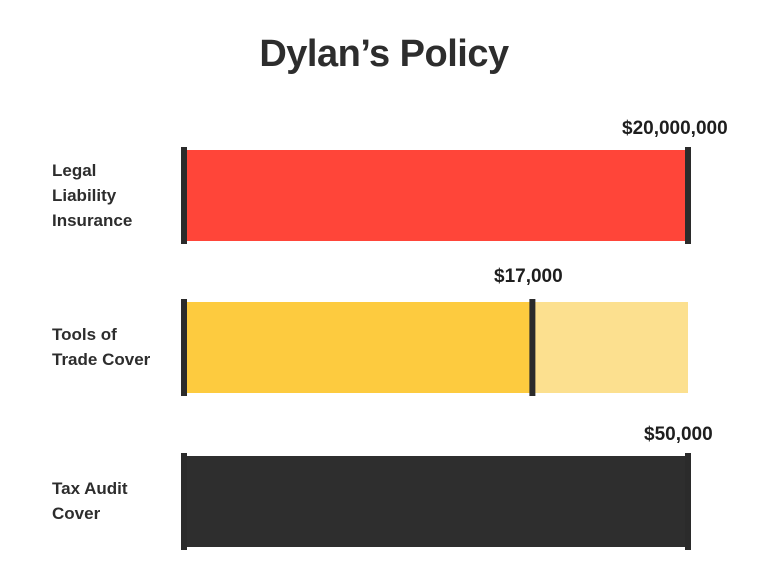 The width and height of the screenshot is (768, 576). I want to click on chart-title: Dylan’s Policy, so click(384, 54).